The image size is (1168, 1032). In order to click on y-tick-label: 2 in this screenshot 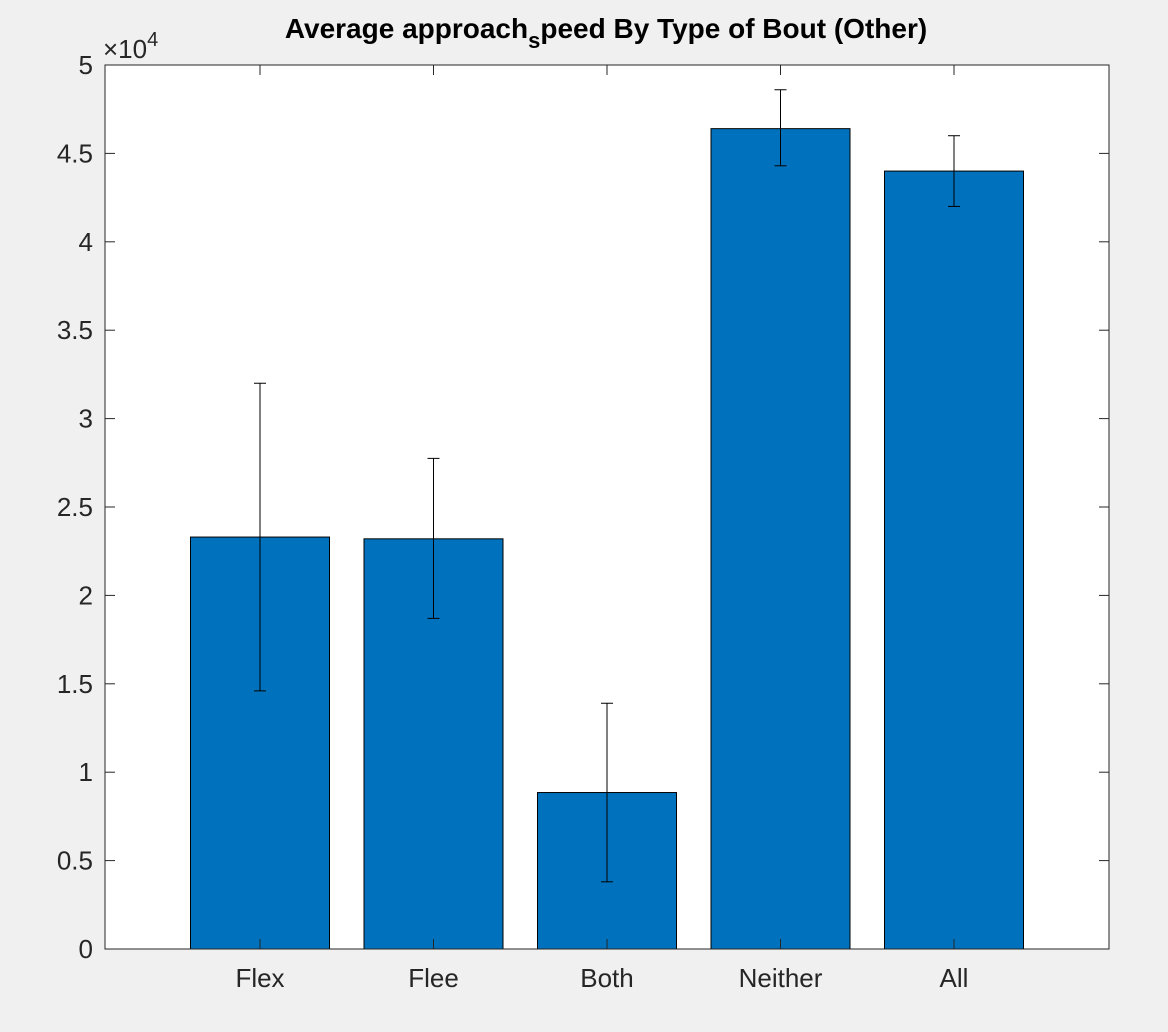, I will do `click(86, 595)`.